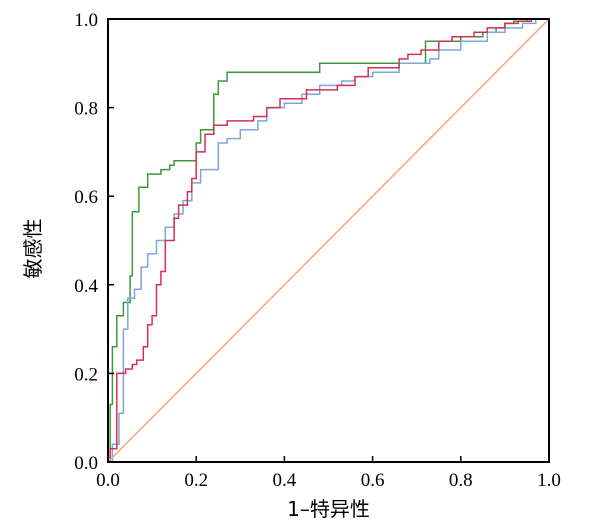 The width and height of the screenshot is (594, 528). What do you see at coordinates (328, 473) in the screenshot?
I see `x-axis: 0.0 0.2 0.4 0.6 0.8 1.0` at bounding box center [328, 473].